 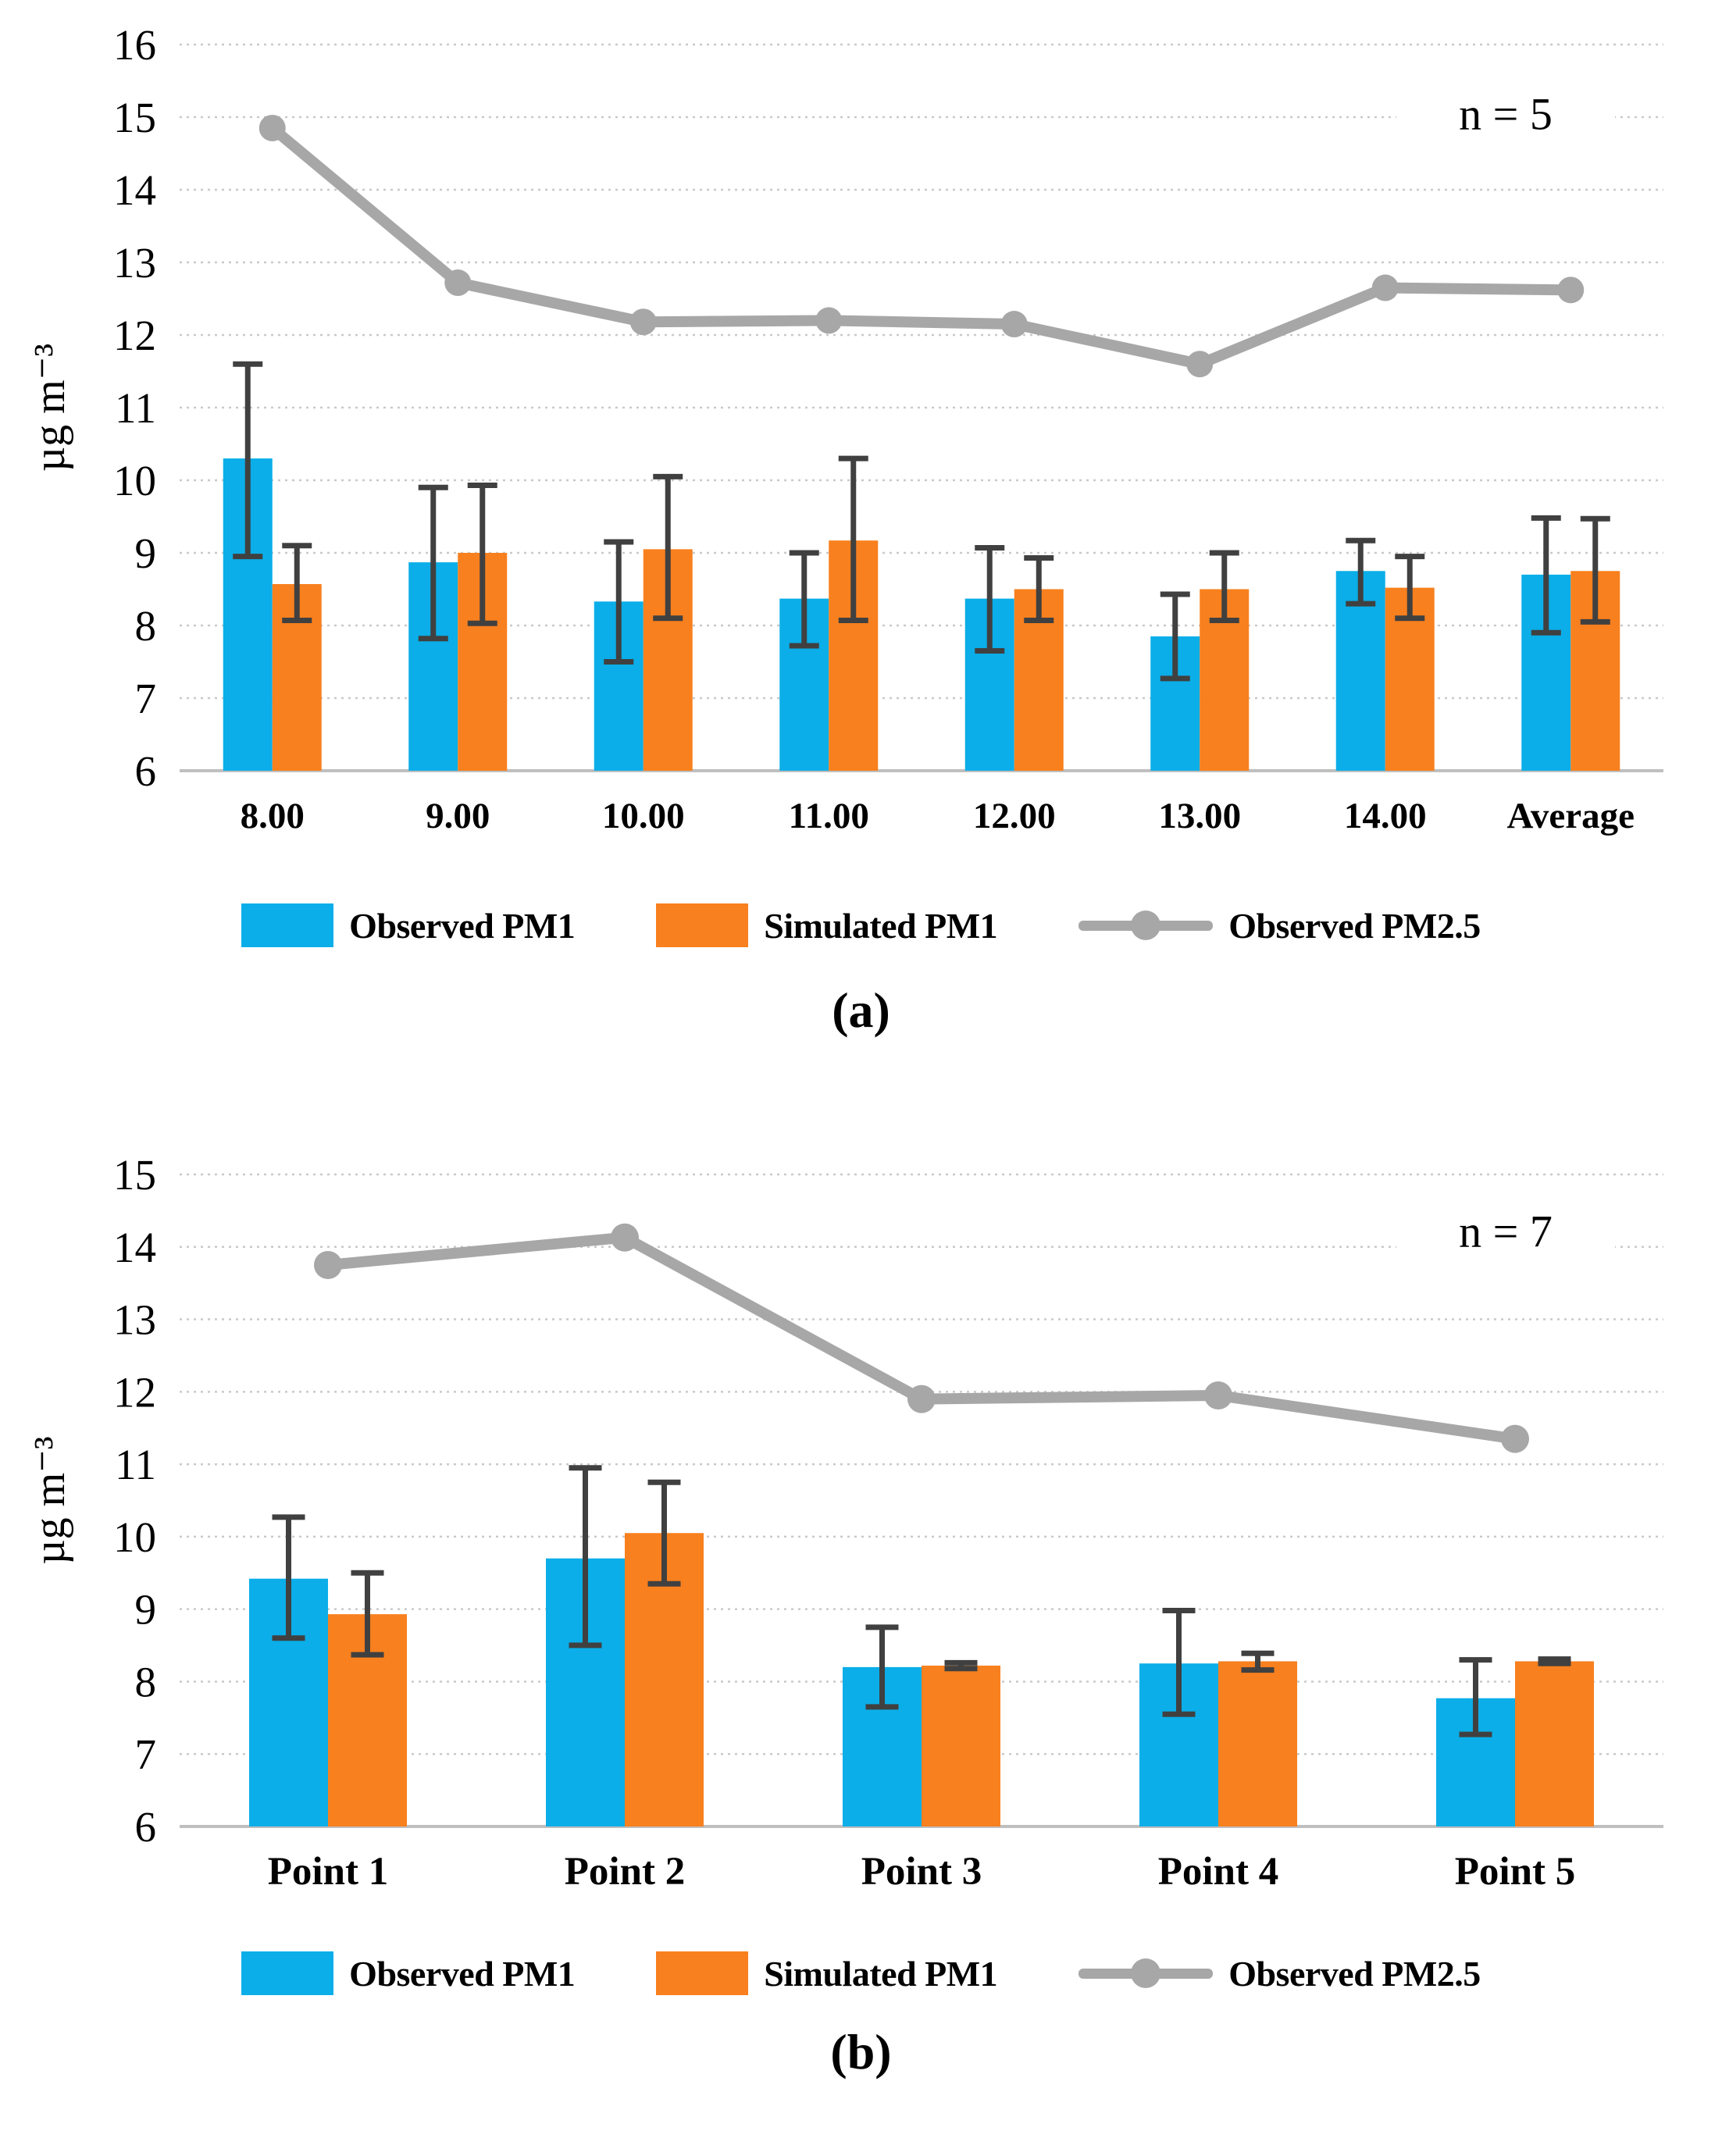 I want to click on sample-size-annotation: n = 7, so click(x=1506, y=1231).